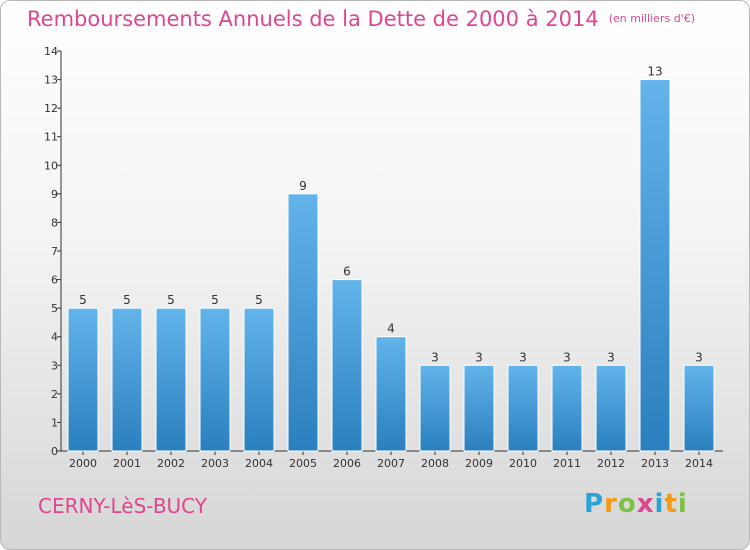  I want to click on y-tick-label: 12, so click(51, 108).